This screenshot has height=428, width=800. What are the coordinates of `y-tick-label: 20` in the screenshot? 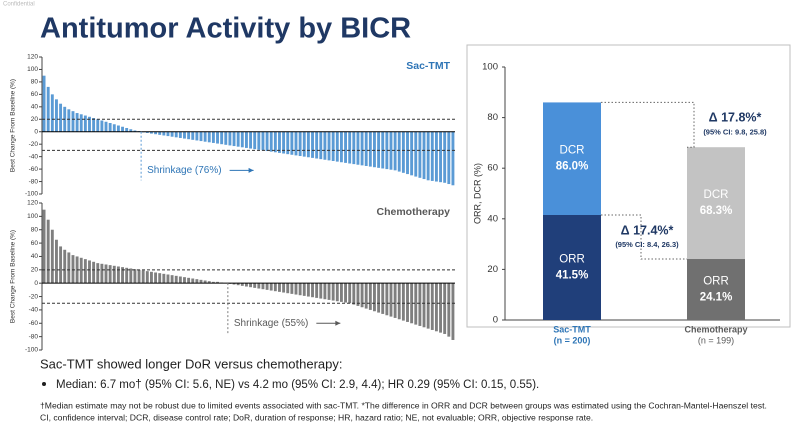 It's located at (35, 119).